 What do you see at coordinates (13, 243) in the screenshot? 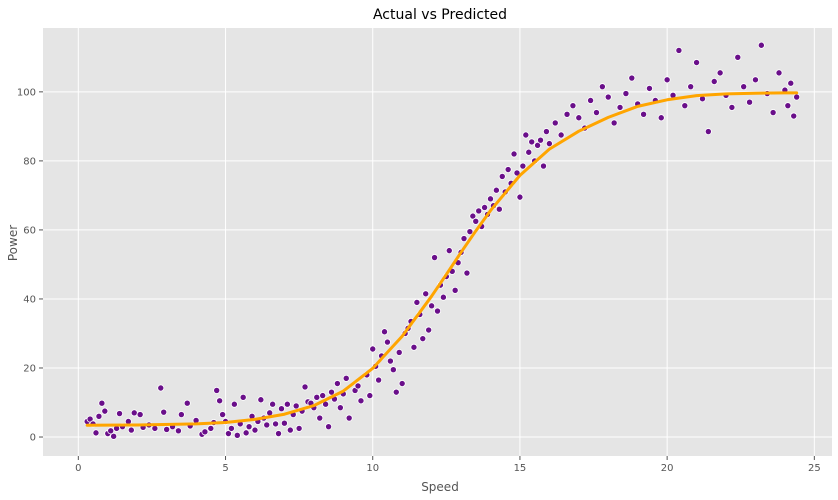
I see `y-axis-label: Power` at bounding box center [13, 243].